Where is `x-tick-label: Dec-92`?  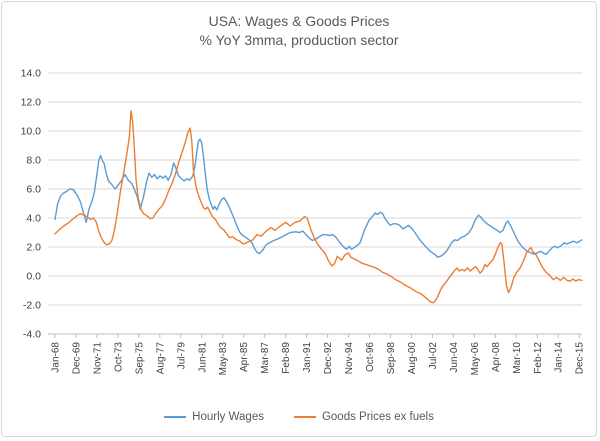 x-tick-label: Dec-92 is located at coordinates (328, 358).